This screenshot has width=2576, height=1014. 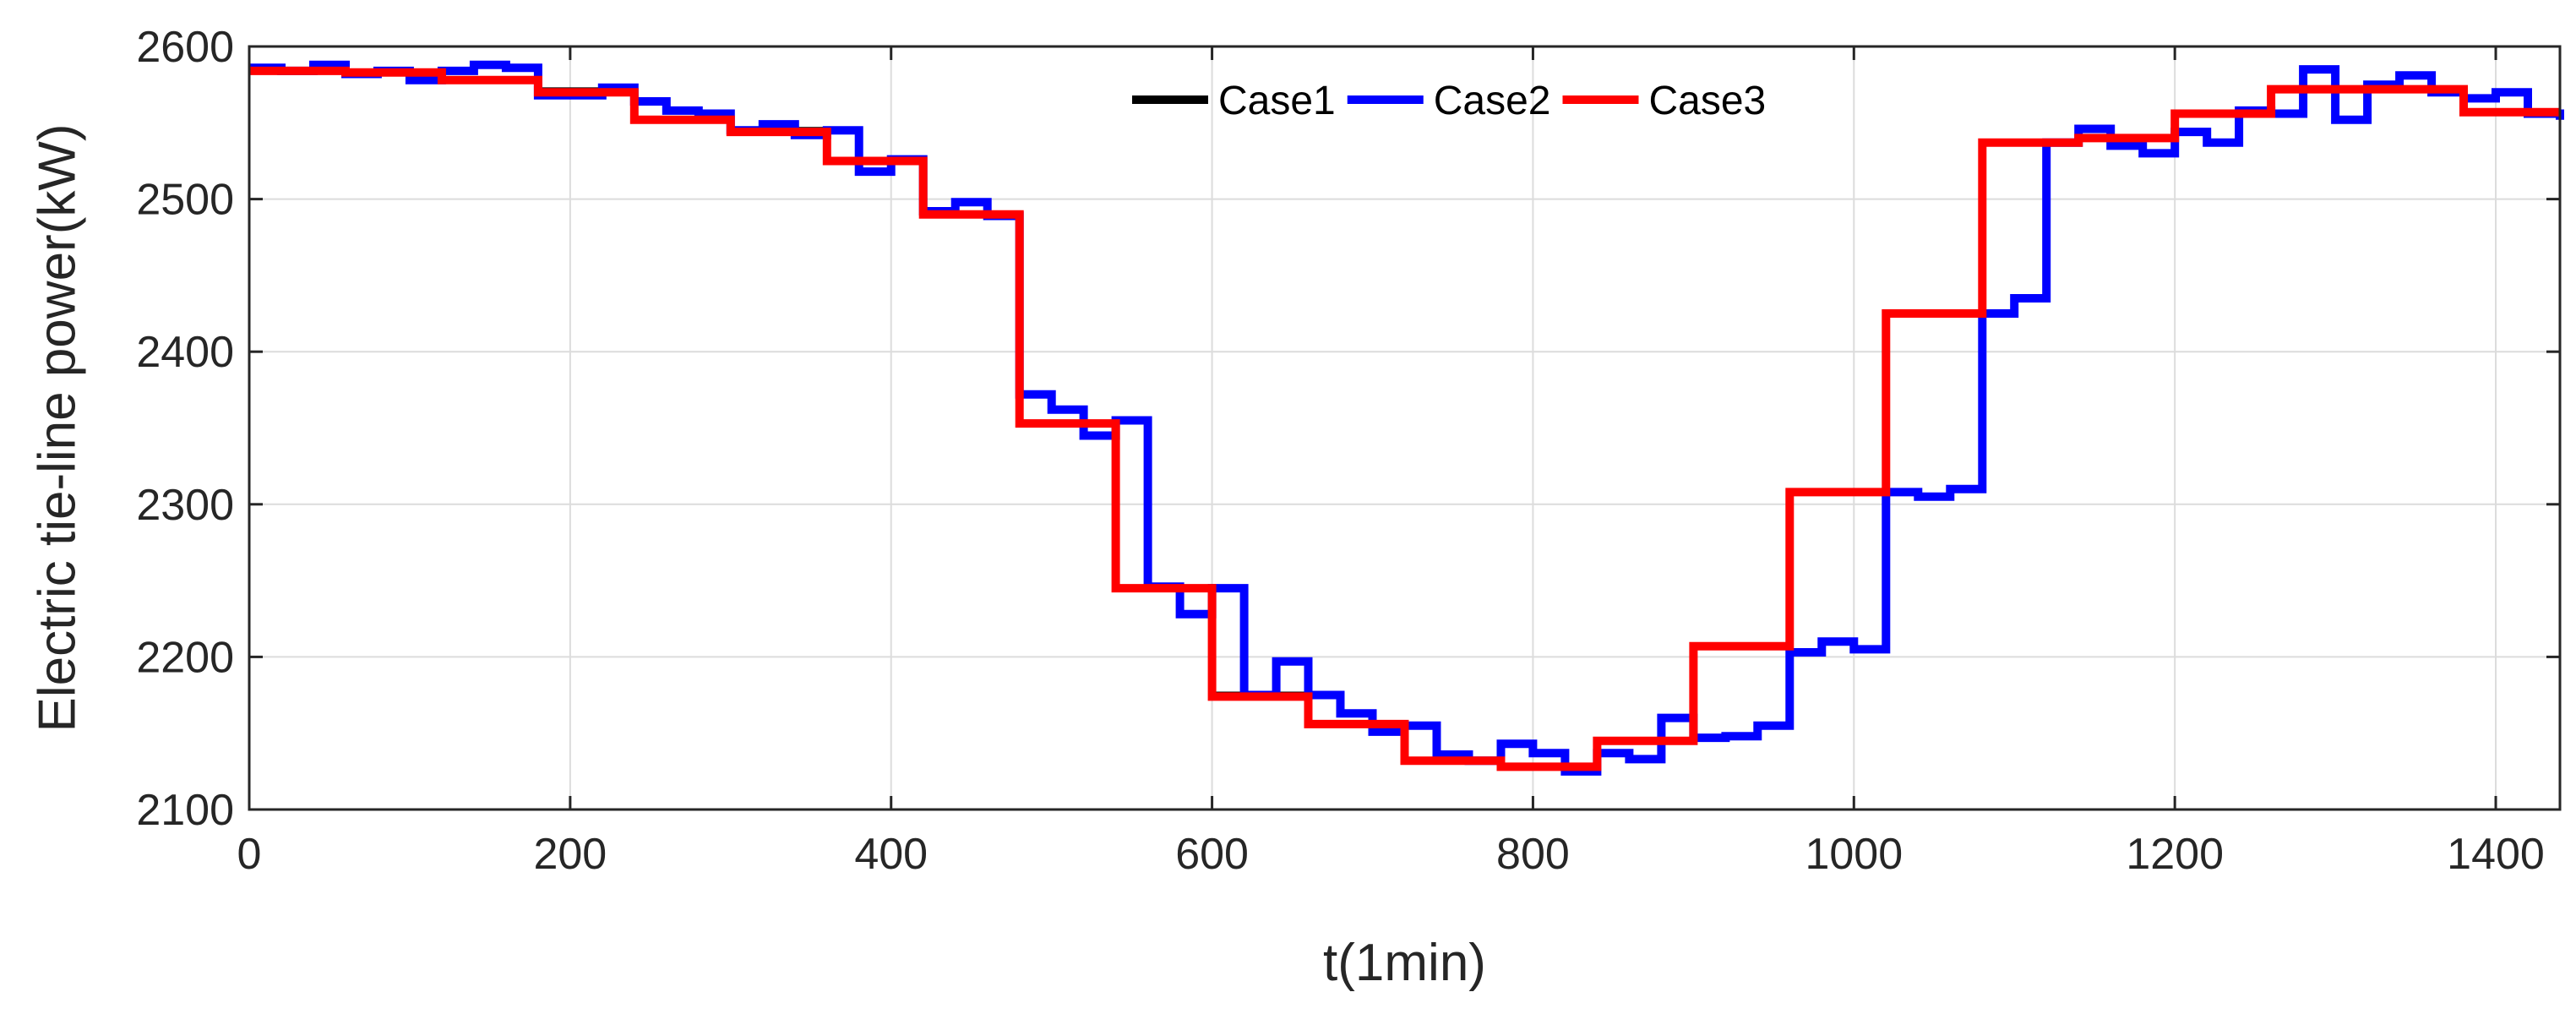 What do you see at coordinates (1492, 101) in the screenshot?
I see `legend-label-case2: Case2` at bounding box center [1492, 101].